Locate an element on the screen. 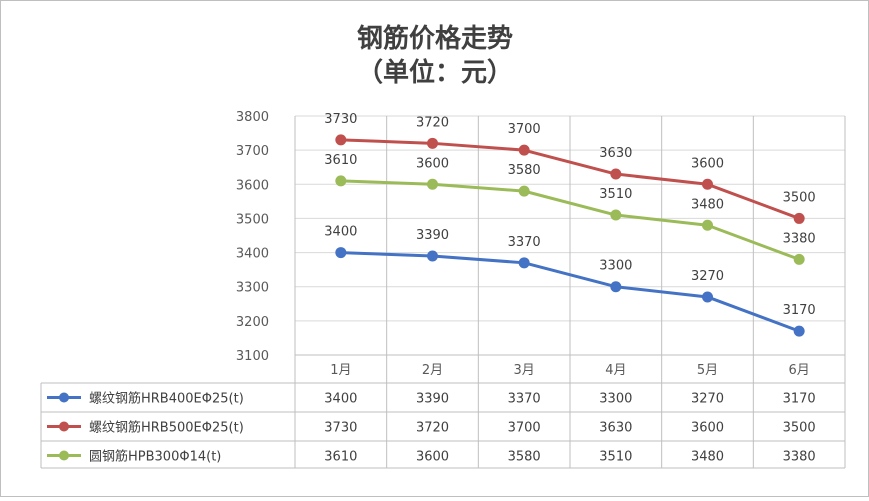  x-tick-label: 5月 is located at coordinates (707, 370).